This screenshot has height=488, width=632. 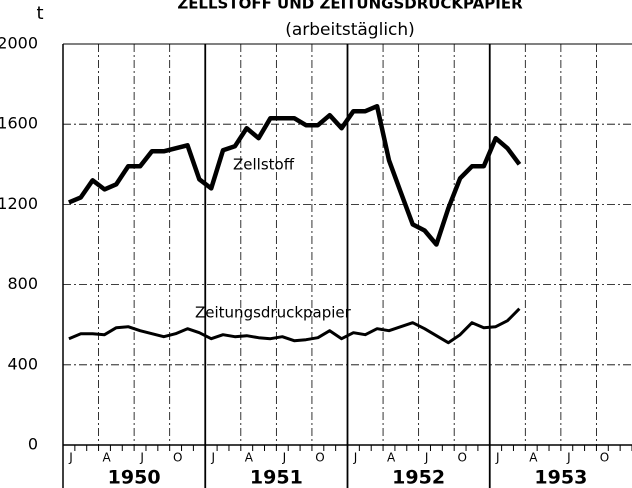 What do you see at coordinates (33, 444) in the screenshot?
I see `y-tick-label: 0` at bounding box center [33, 444].